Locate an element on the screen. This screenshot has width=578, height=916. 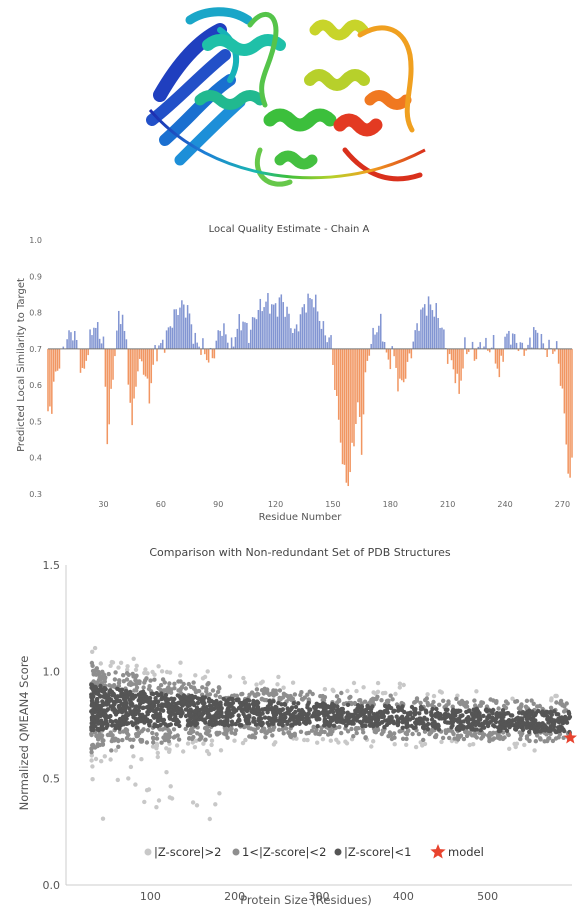
chart1-ytick-label: 0.7 is located at coordinates (35, 349).